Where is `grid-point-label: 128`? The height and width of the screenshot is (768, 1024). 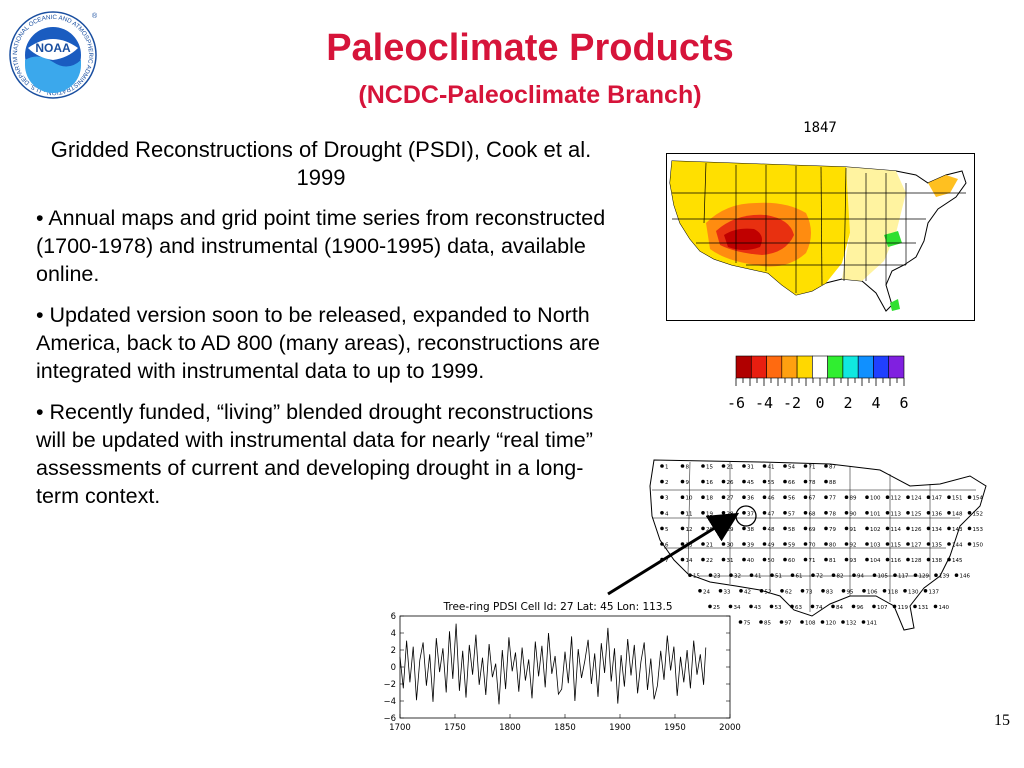 grid-point-label: 128 is located at coordinates (916, 561).